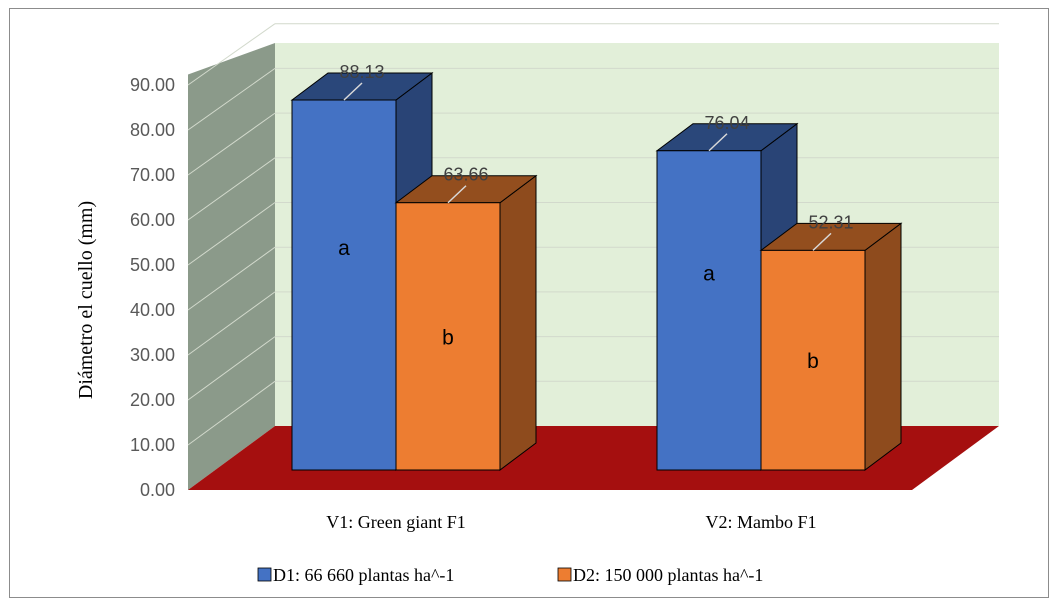  Describe the element at coordinates (152, 400) in the screenshot. I see `y-tick-label: 20.00` at that location.